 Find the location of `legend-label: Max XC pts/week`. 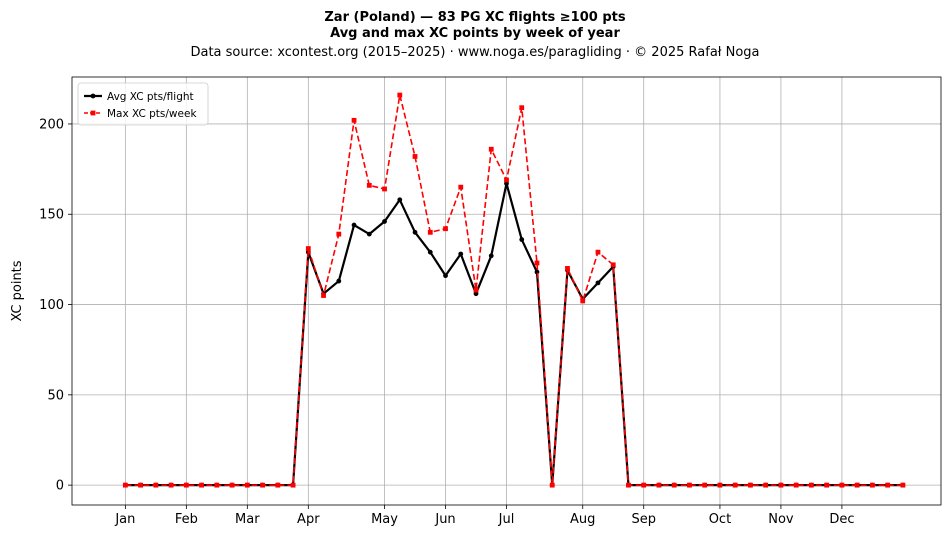

legend-label: Max XC pts/week is located at coordinates (152, 114).